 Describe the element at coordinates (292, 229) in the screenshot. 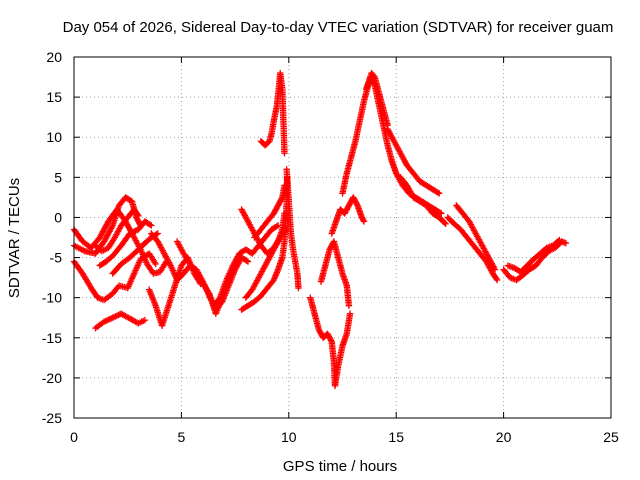

I see `series-arc-q` at that location.